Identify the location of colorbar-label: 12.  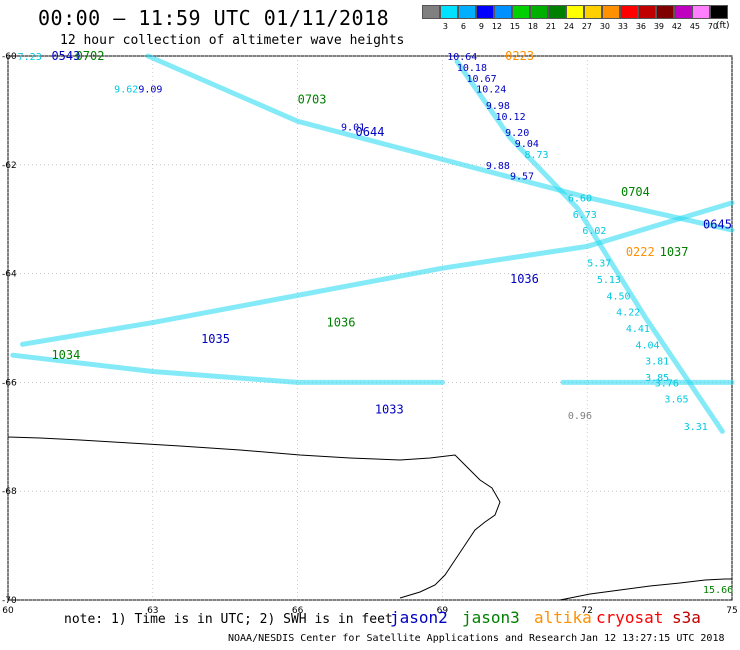
(496, 26).